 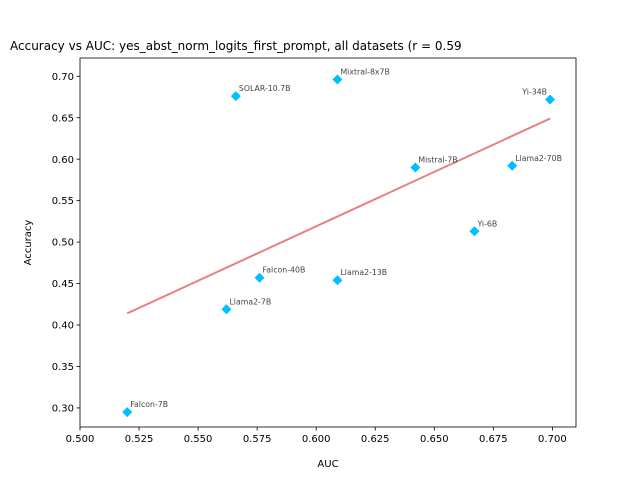 What do you see at coordinates (375, 439) in the screenshot?
I see `x-tick-label: 0.625` at bounding box center [375, 439].